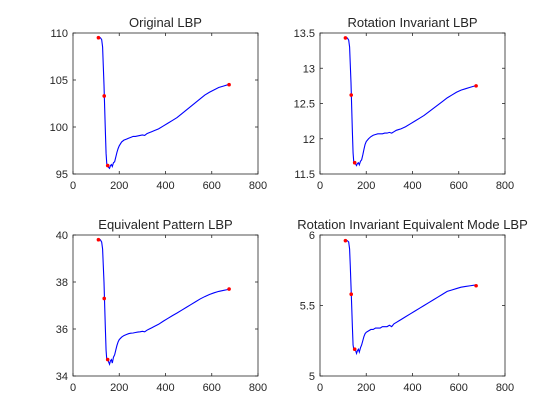  Describe the element at coordinates (312, 236) in the screenshot. I see `y-tick-label: 6` at that location.